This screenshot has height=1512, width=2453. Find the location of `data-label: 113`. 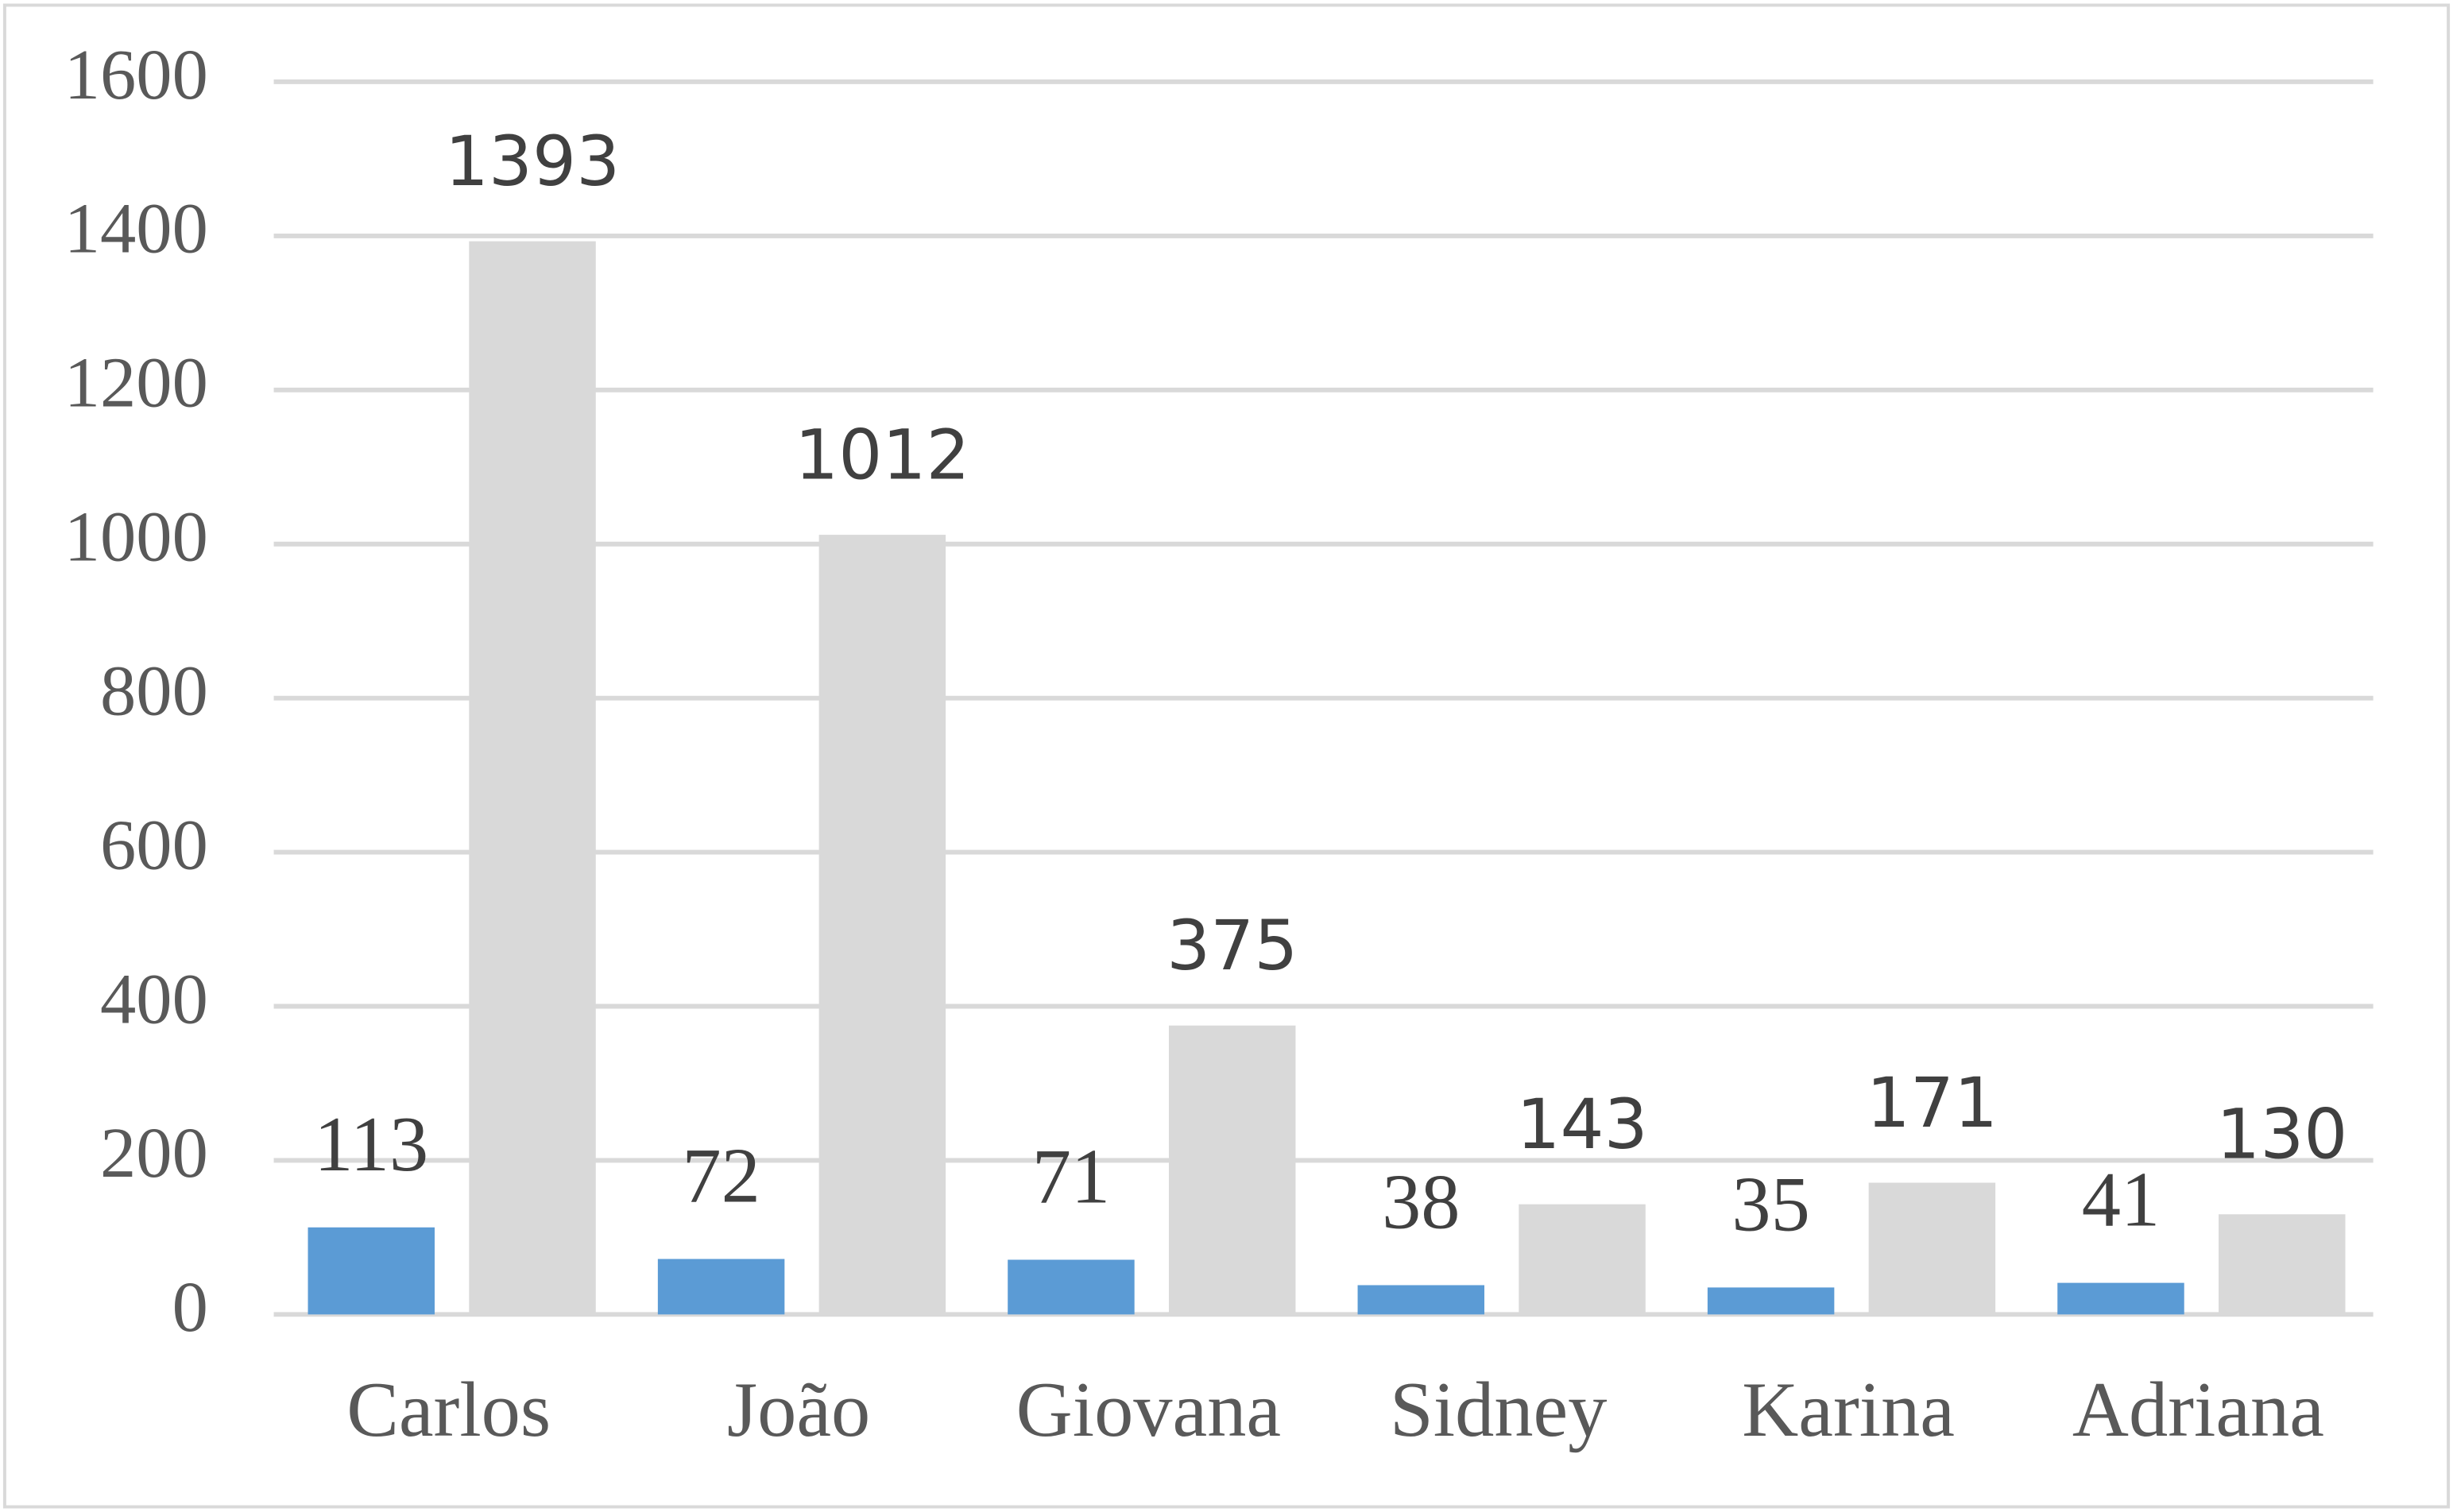

data-label: 113 is located at coordinates (371, 1144).